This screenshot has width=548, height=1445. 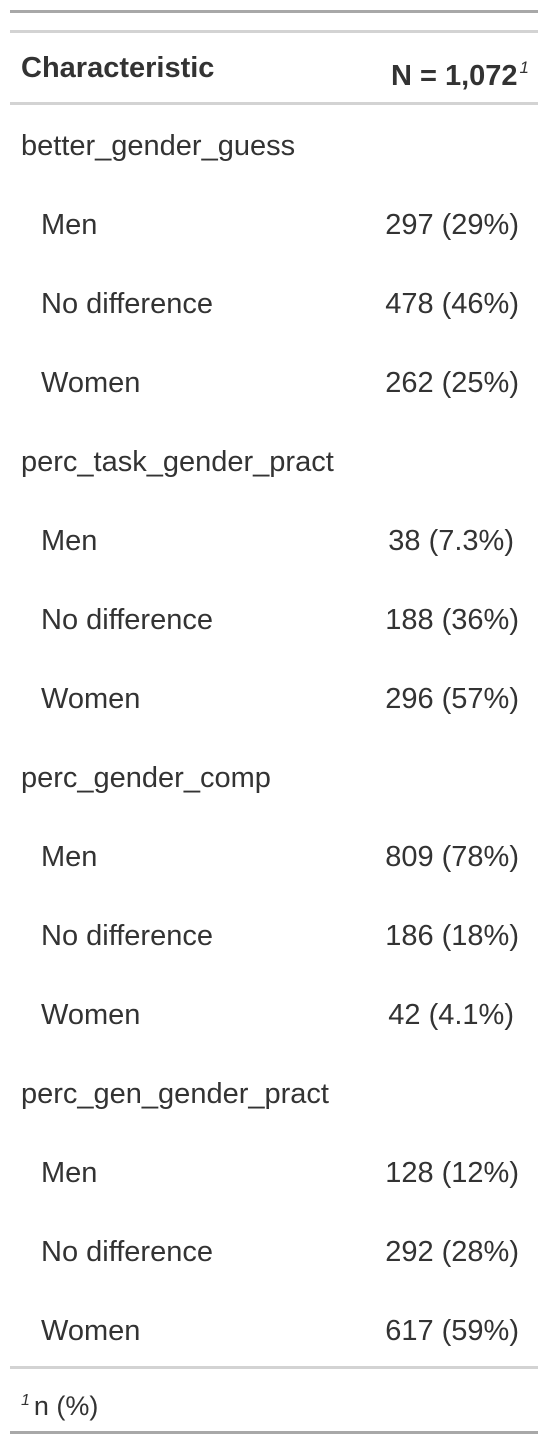 I want to click on group-label: perc_task_gender_pract, so click(x=177, y=462).